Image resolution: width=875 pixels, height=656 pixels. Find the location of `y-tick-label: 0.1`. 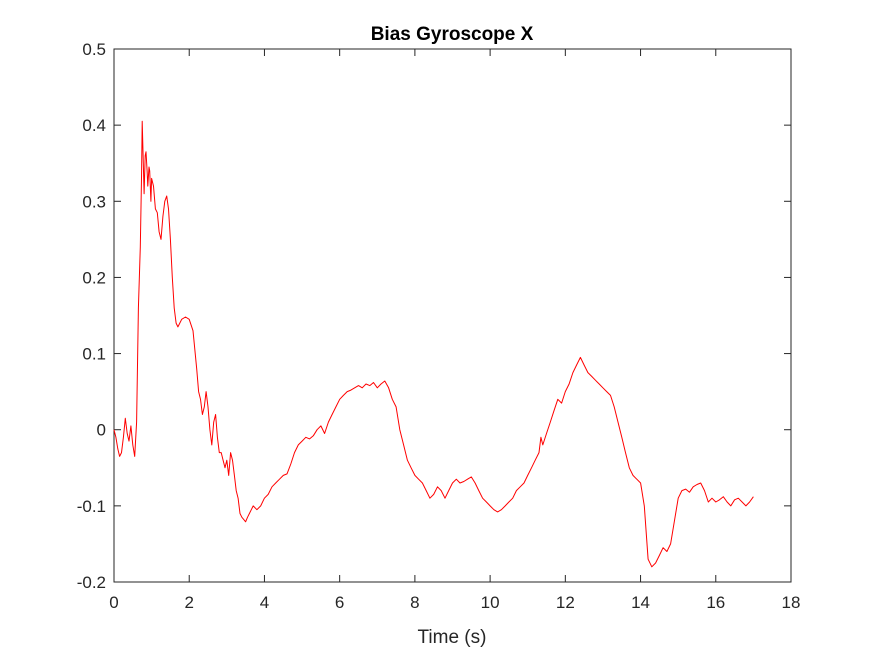

y-tick-label: 0.1 is located at coordinates (94, 354).